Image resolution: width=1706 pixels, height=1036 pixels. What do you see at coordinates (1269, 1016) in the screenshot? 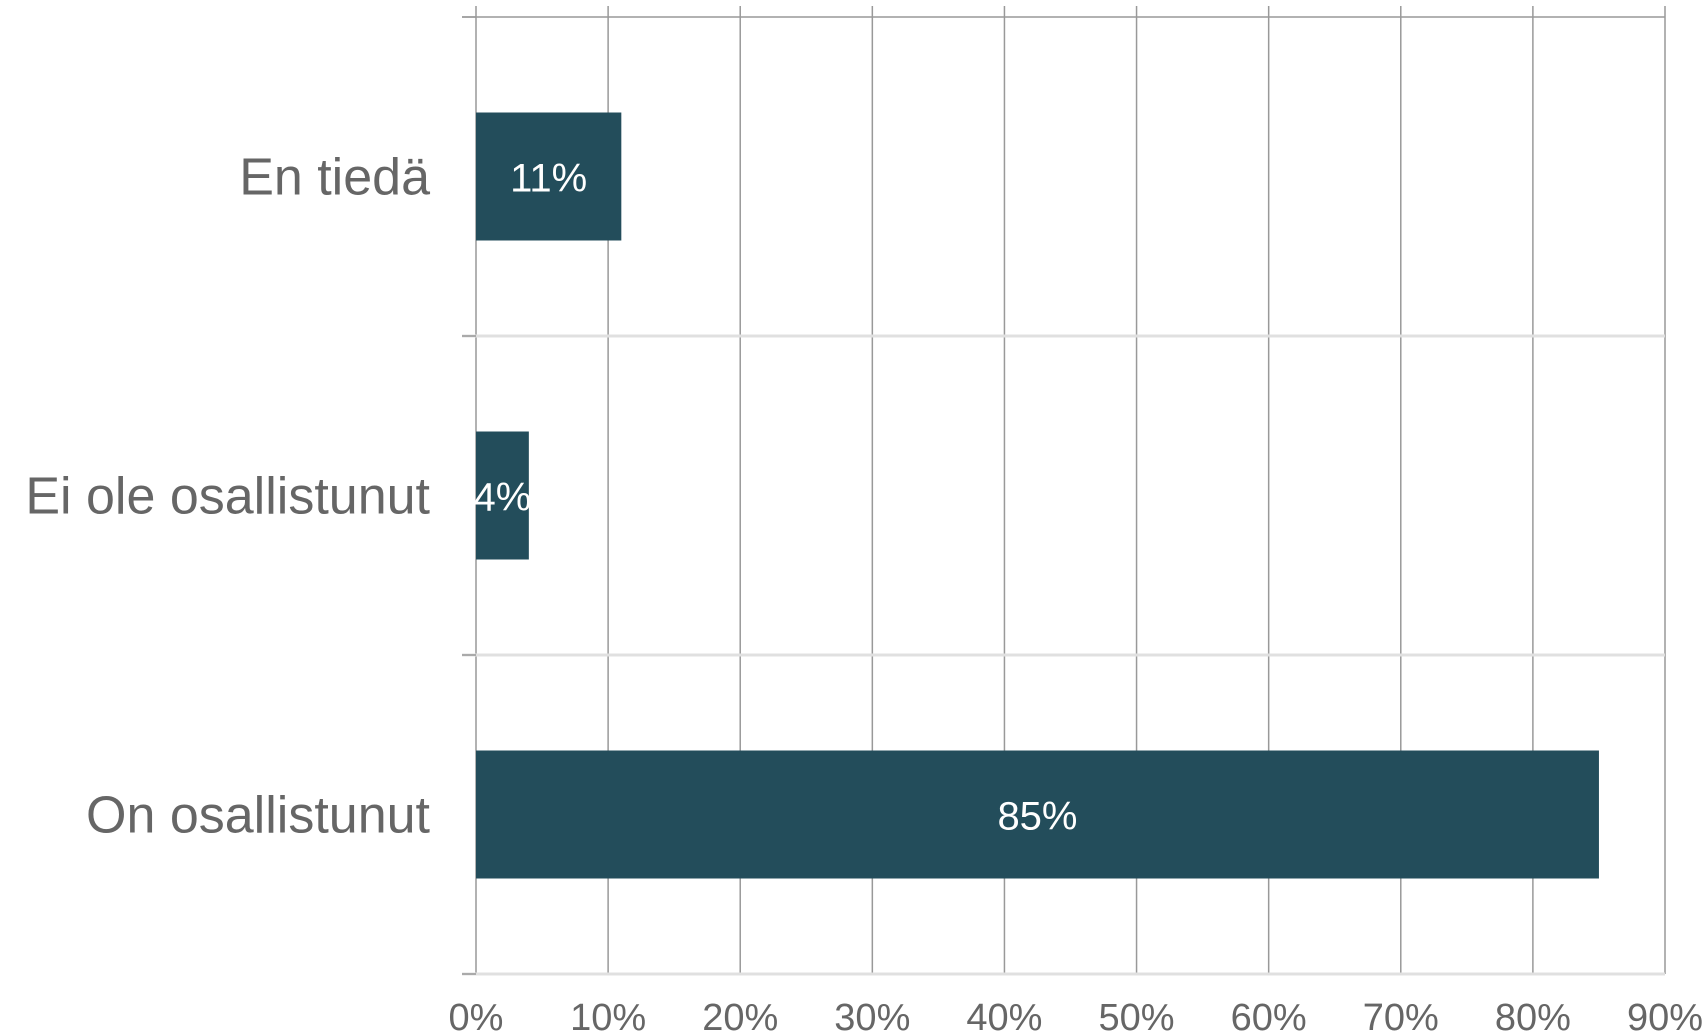
I see `x-tick-label: 60%` at bounding box center [1269, 1016].